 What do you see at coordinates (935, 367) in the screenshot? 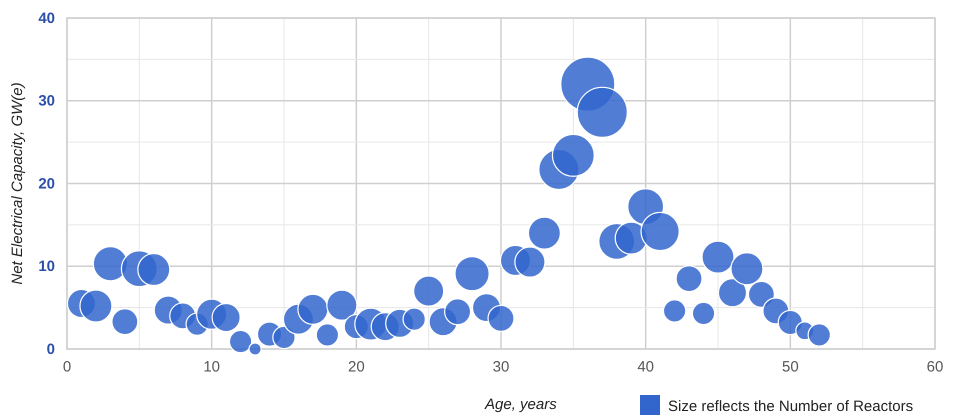
I see `x-tick-label: 60` at bounding box center [935, 367].